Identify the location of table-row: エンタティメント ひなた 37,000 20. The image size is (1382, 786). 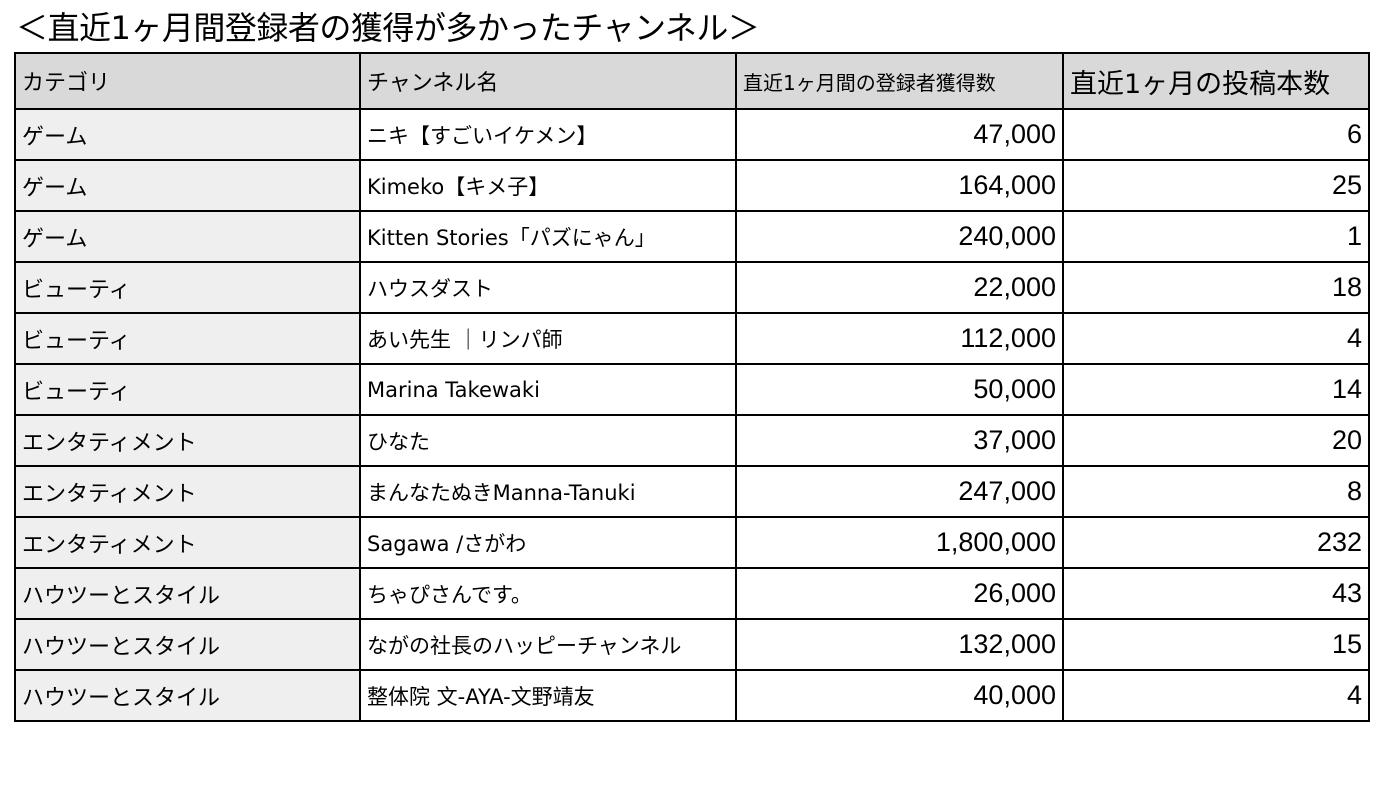
(692, 440).